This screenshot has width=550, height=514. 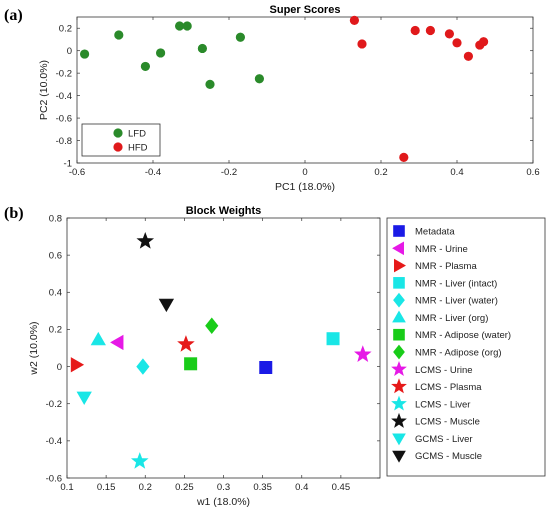 I want to click on legend-marker-hfd, so click(x=118, y=147).